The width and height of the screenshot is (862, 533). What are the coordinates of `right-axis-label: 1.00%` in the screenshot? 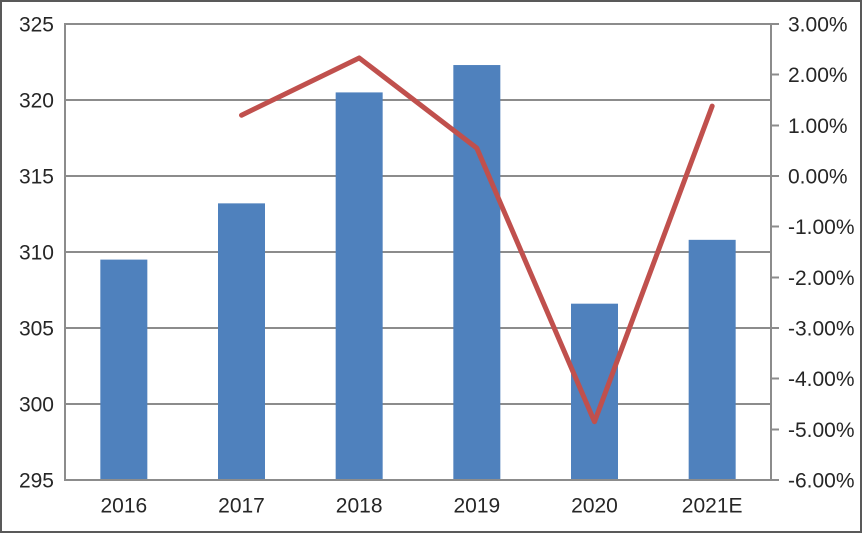 It's located at (818, 126).